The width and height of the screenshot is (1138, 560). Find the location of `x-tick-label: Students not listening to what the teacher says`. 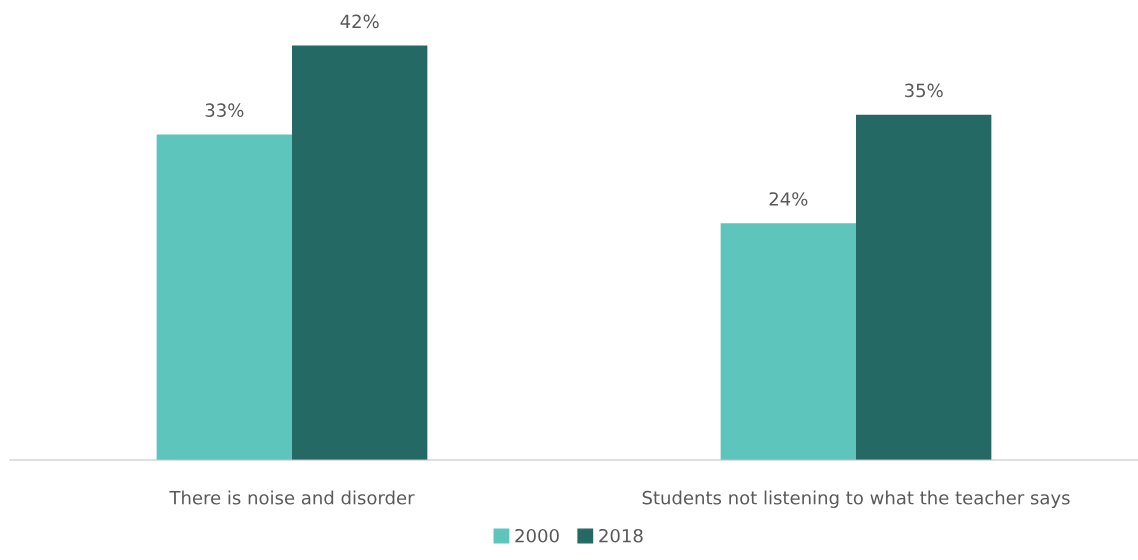

x-tick-label: Students not listening to what the teacher says is located at coordinates (856, 499).